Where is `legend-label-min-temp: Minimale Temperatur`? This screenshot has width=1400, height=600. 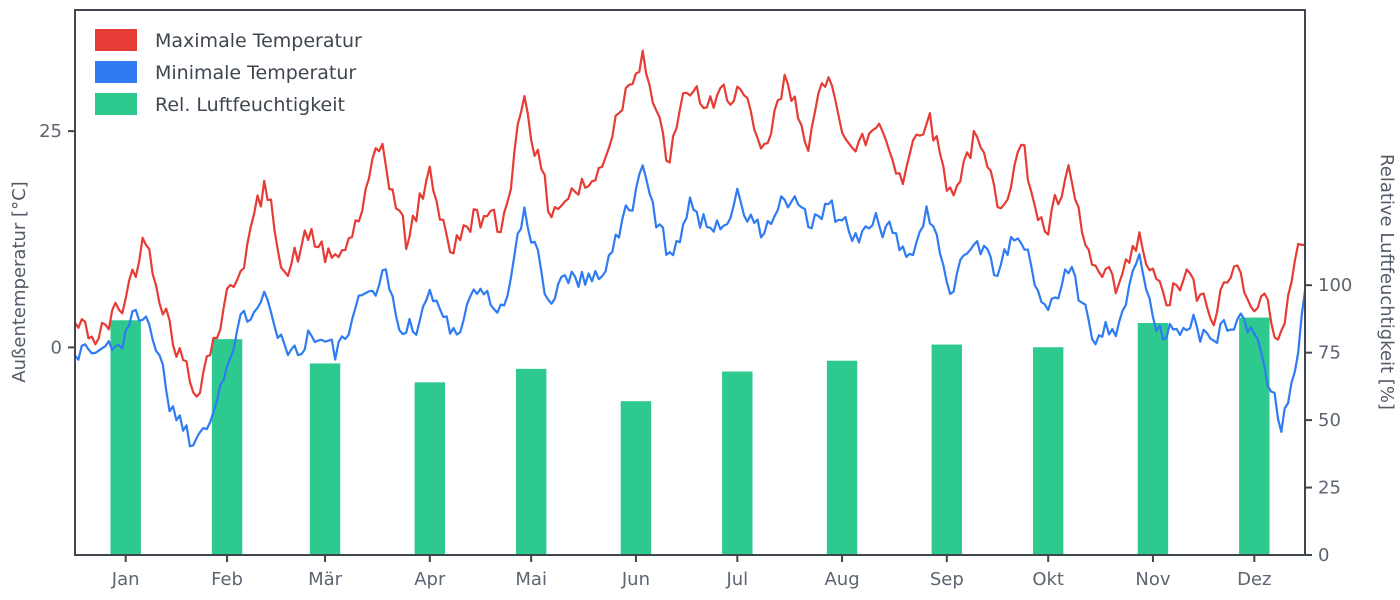
legend-label-min-temp: Minimale Temperatur is located at coordinates (255, 73).